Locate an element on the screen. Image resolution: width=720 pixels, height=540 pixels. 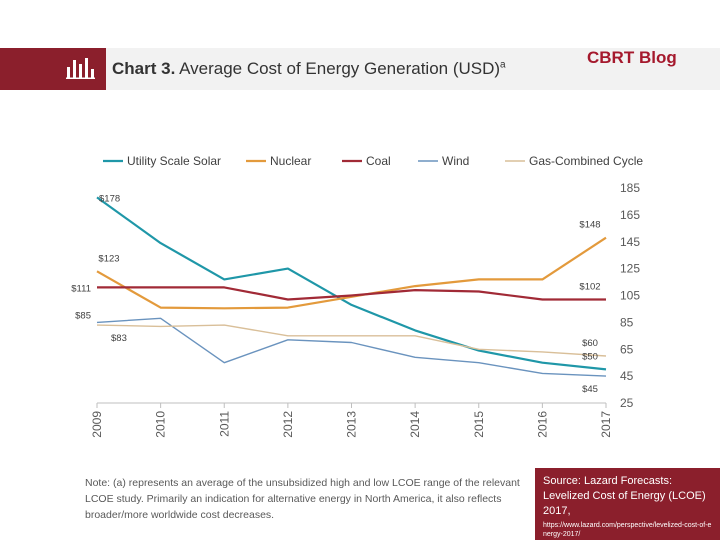
data-label: $85 is located at coordinates (83, 315).